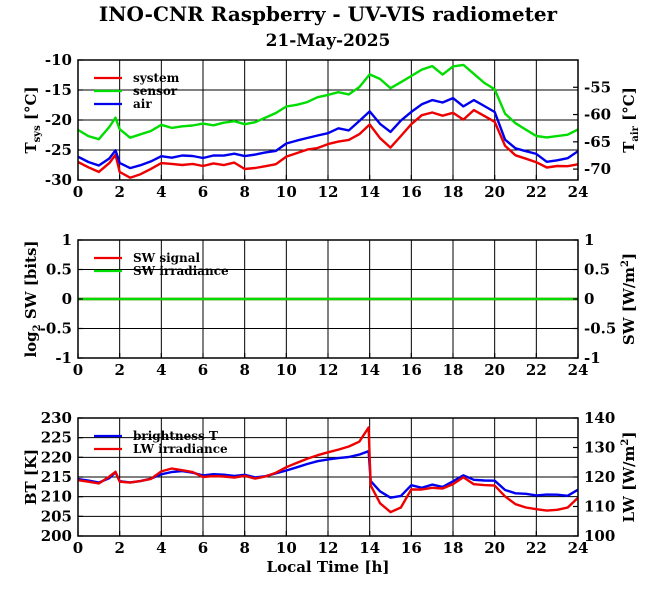 Image resolution: width=660 pixels, height=595 pixels. I want to click on legend-label: brightness T, so click(175, 436).